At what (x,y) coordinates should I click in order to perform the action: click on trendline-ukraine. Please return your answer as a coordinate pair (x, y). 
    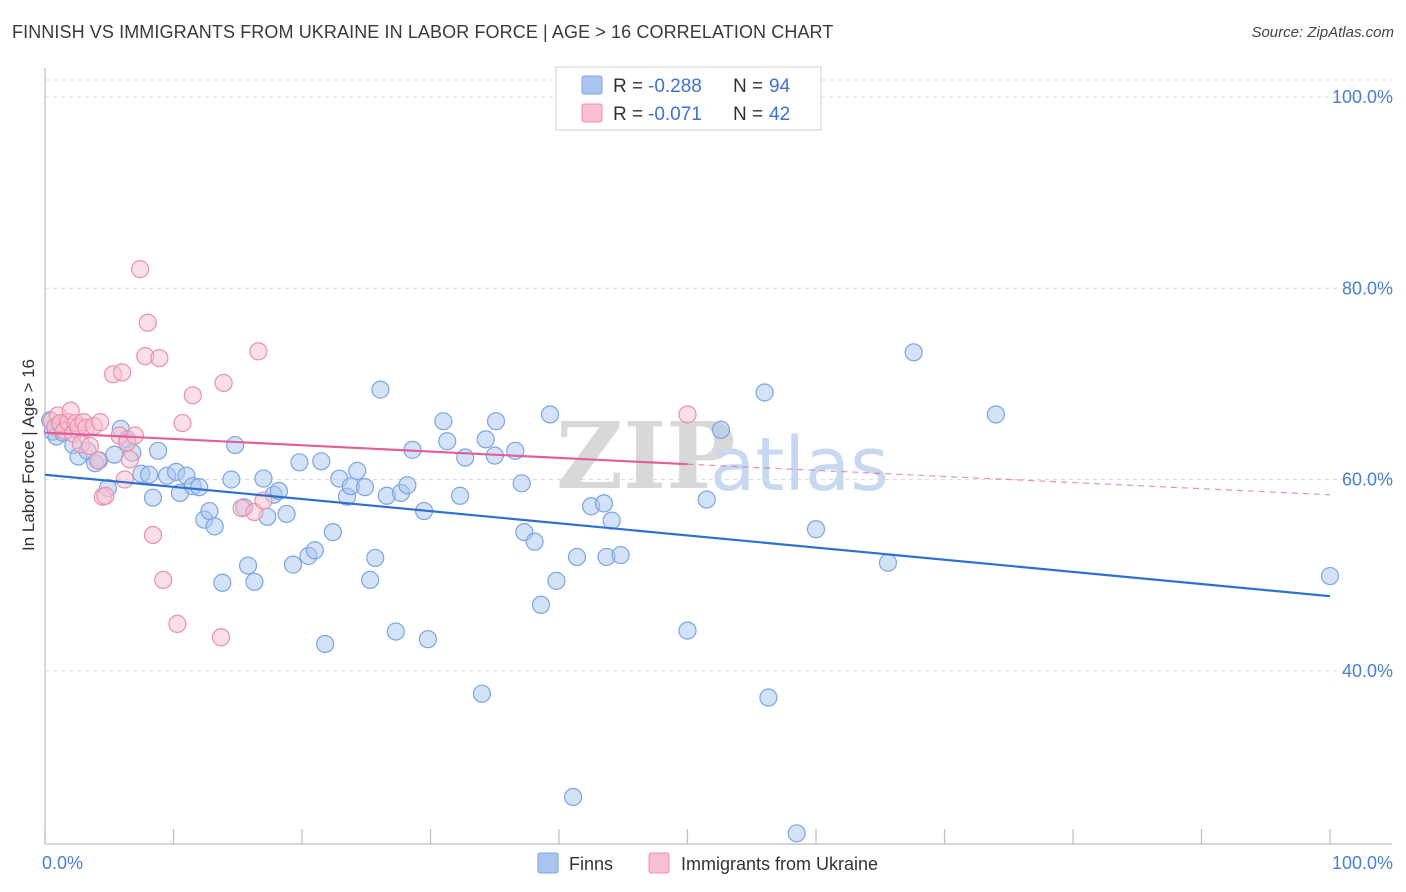
    Looking at the image, I should click on (366, 448).